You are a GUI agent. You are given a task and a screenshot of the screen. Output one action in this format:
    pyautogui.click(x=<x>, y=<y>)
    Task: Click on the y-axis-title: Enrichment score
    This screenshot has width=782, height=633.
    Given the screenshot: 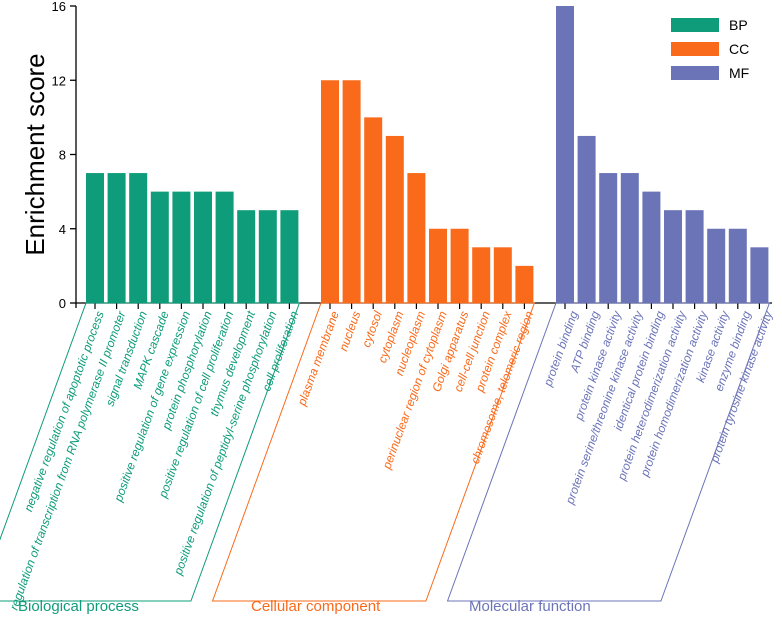 What is the action you would take?
    pyautogui.click(x=35, y=154)
    